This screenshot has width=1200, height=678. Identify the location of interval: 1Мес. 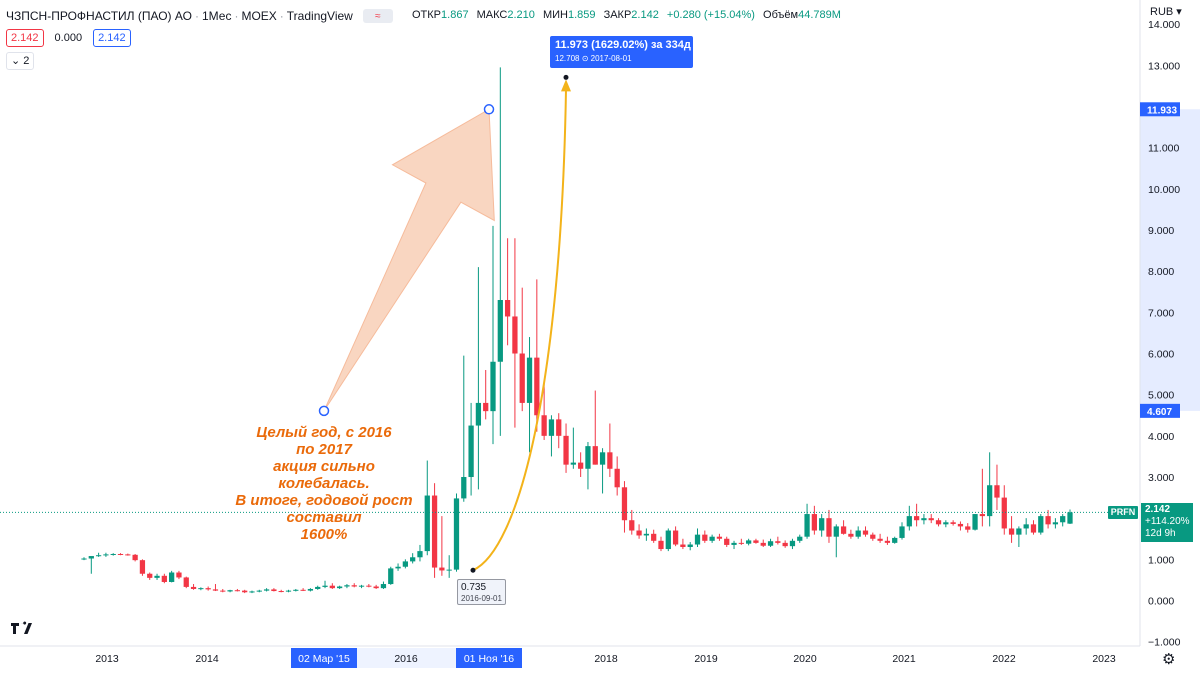
(216, 16).